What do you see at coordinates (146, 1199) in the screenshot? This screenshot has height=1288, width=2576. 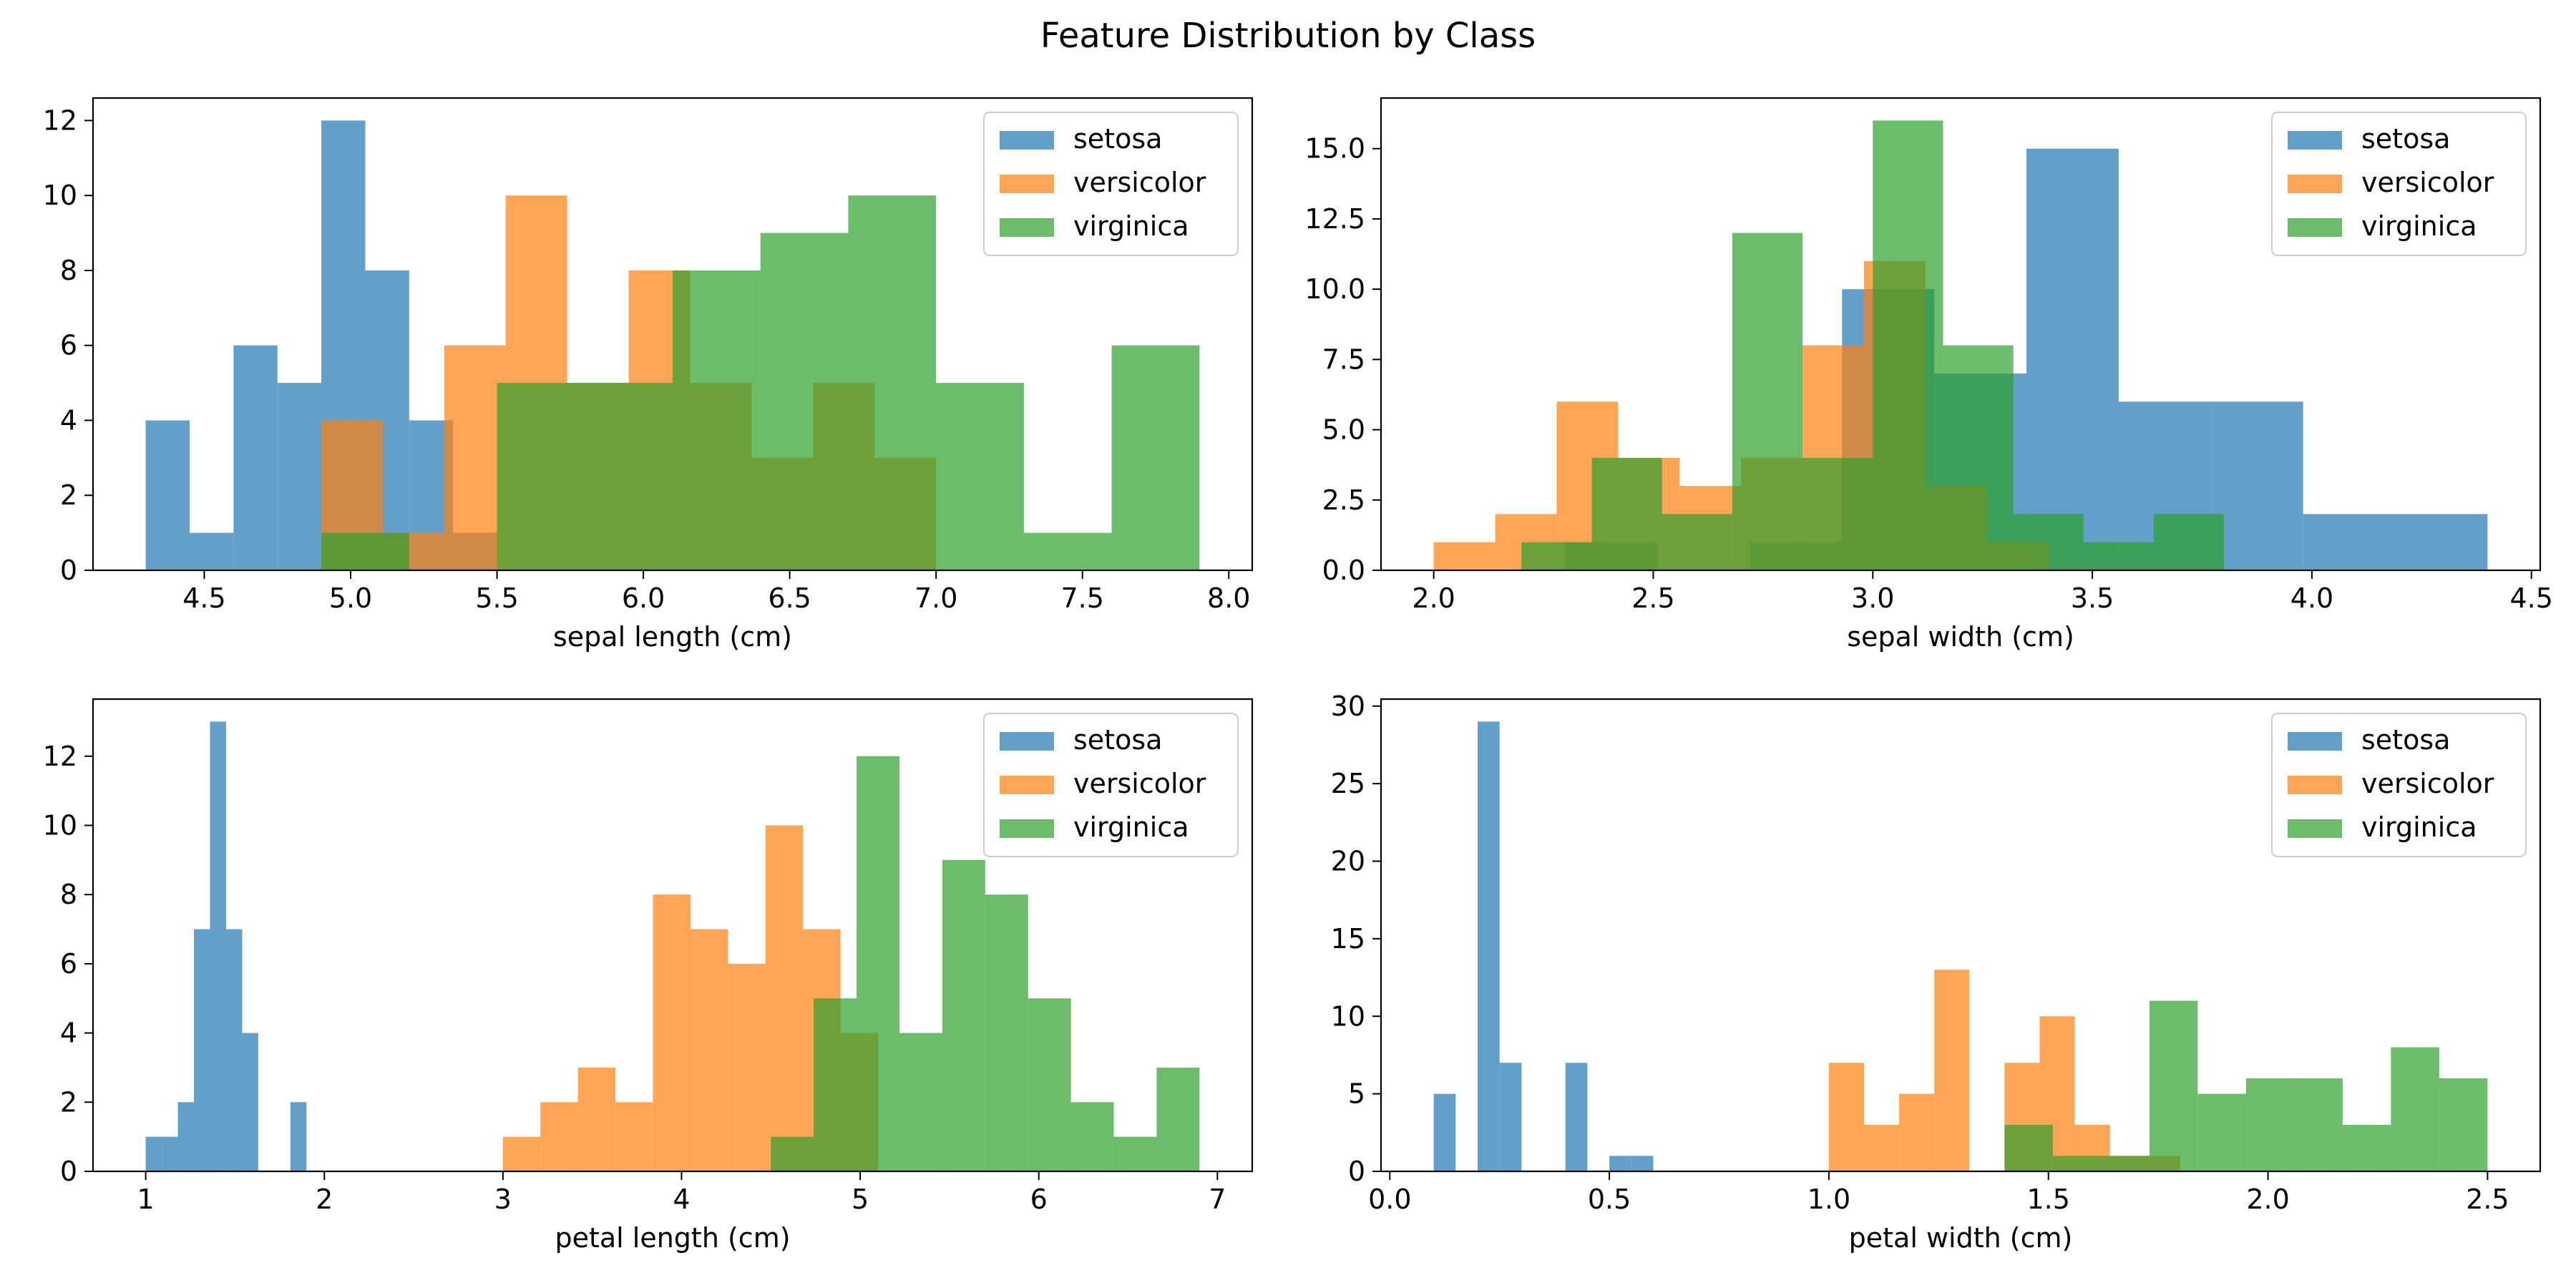 I see `x-tick-label: 1` at bounding box center [146, 1199].